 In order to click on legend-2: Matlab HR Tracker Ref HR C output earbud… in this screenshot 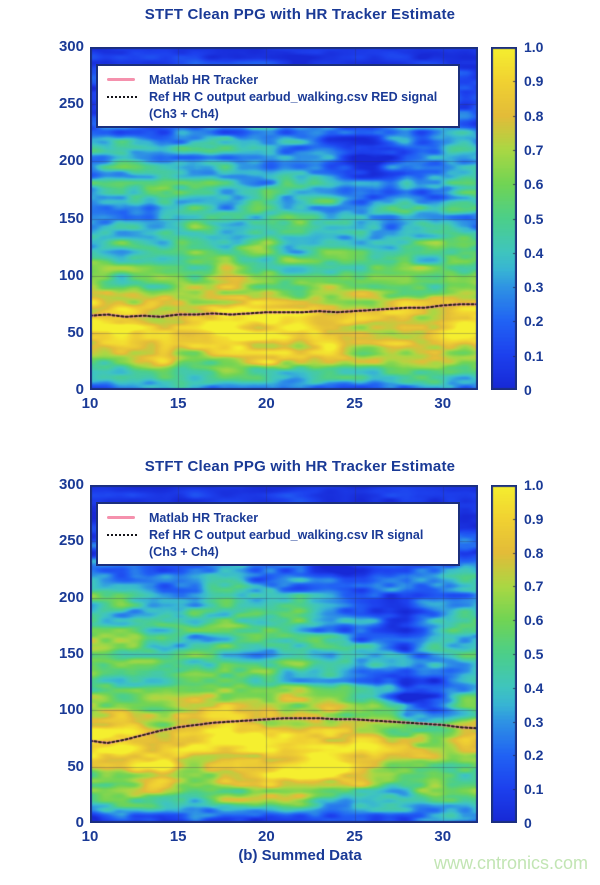, I will do `click(278, 534)`.